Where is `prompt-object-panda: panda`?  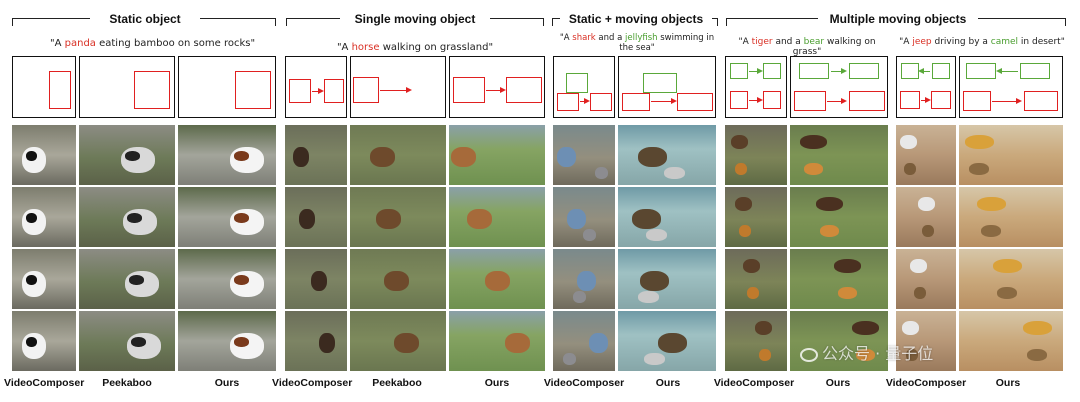 prompt-object-panda: panda is located at coordinates (80, 43).